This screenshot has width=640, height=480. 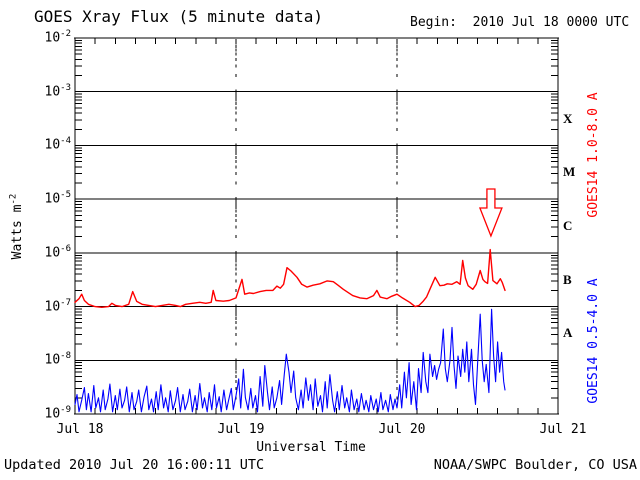 I want to click on x-tick-label: Jul 18, so click(x=80, y=429).